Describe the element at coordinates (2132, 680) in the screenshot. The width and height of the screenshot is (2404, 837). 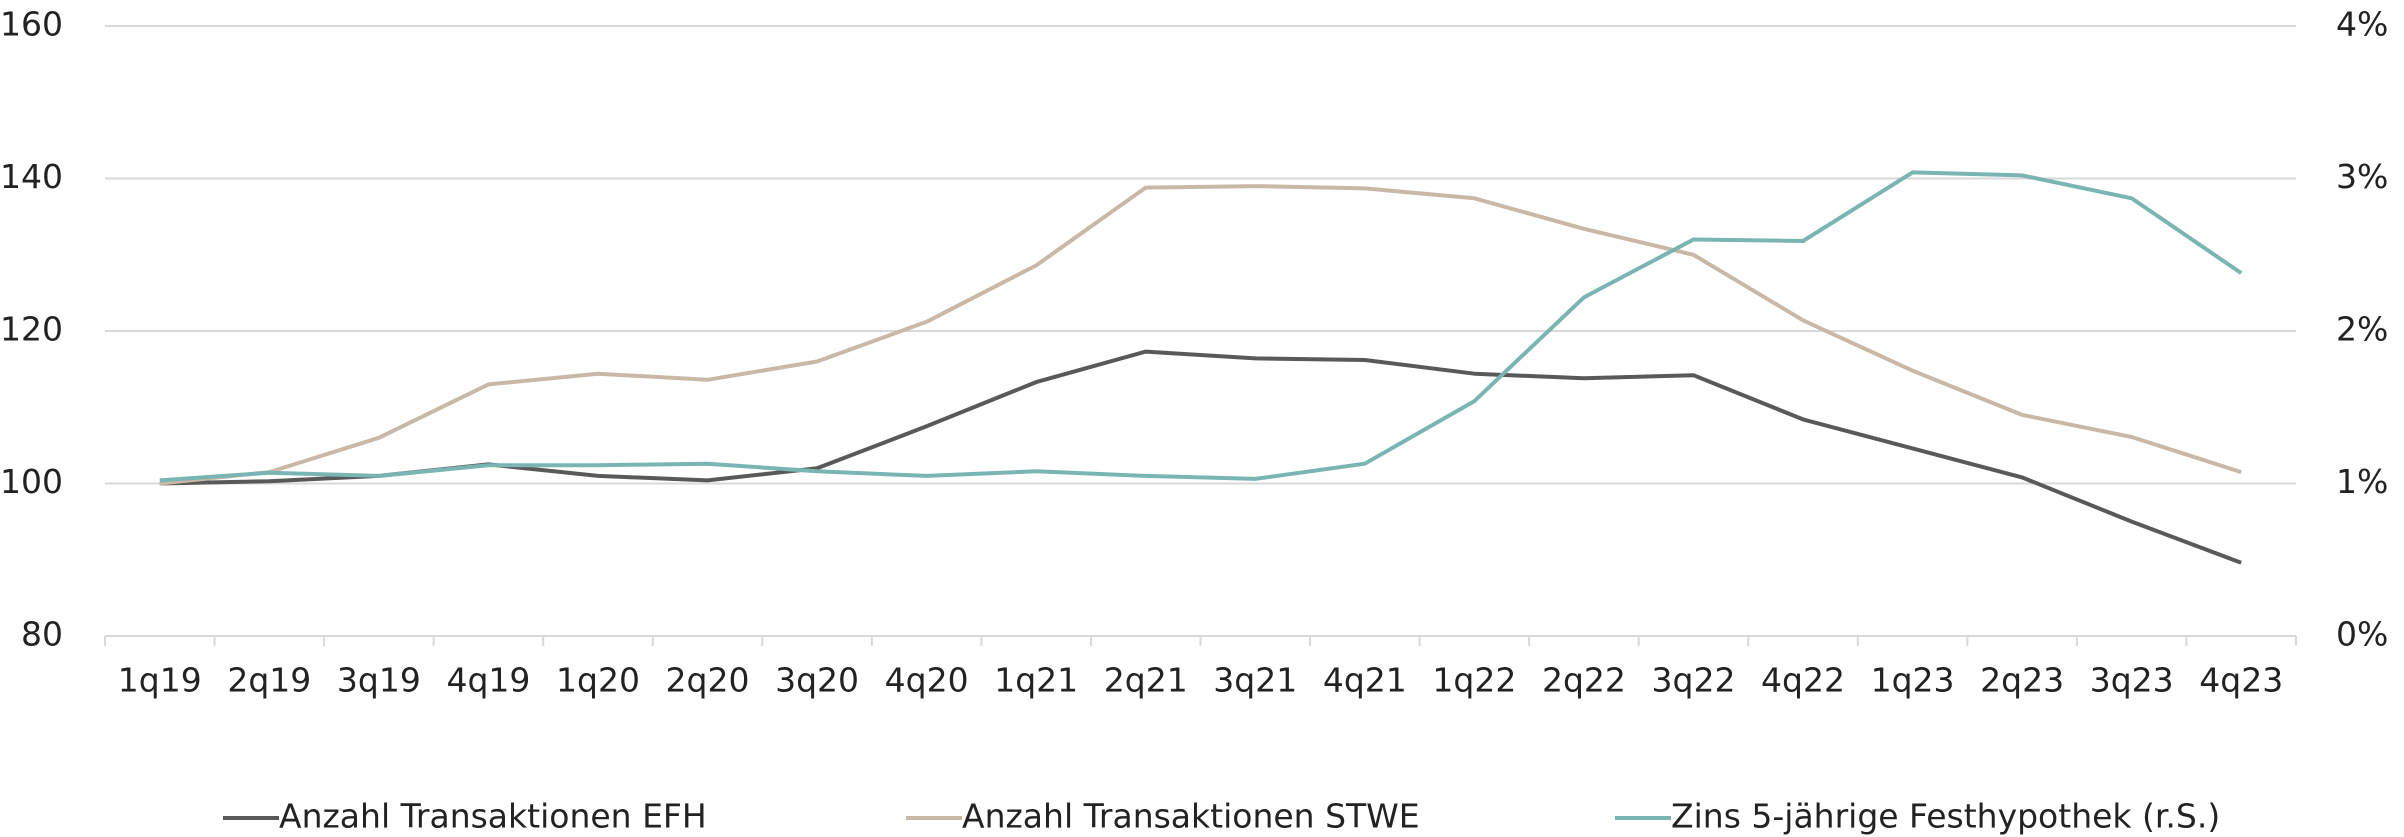
I see `x-tick-label: 3q23` at that location.